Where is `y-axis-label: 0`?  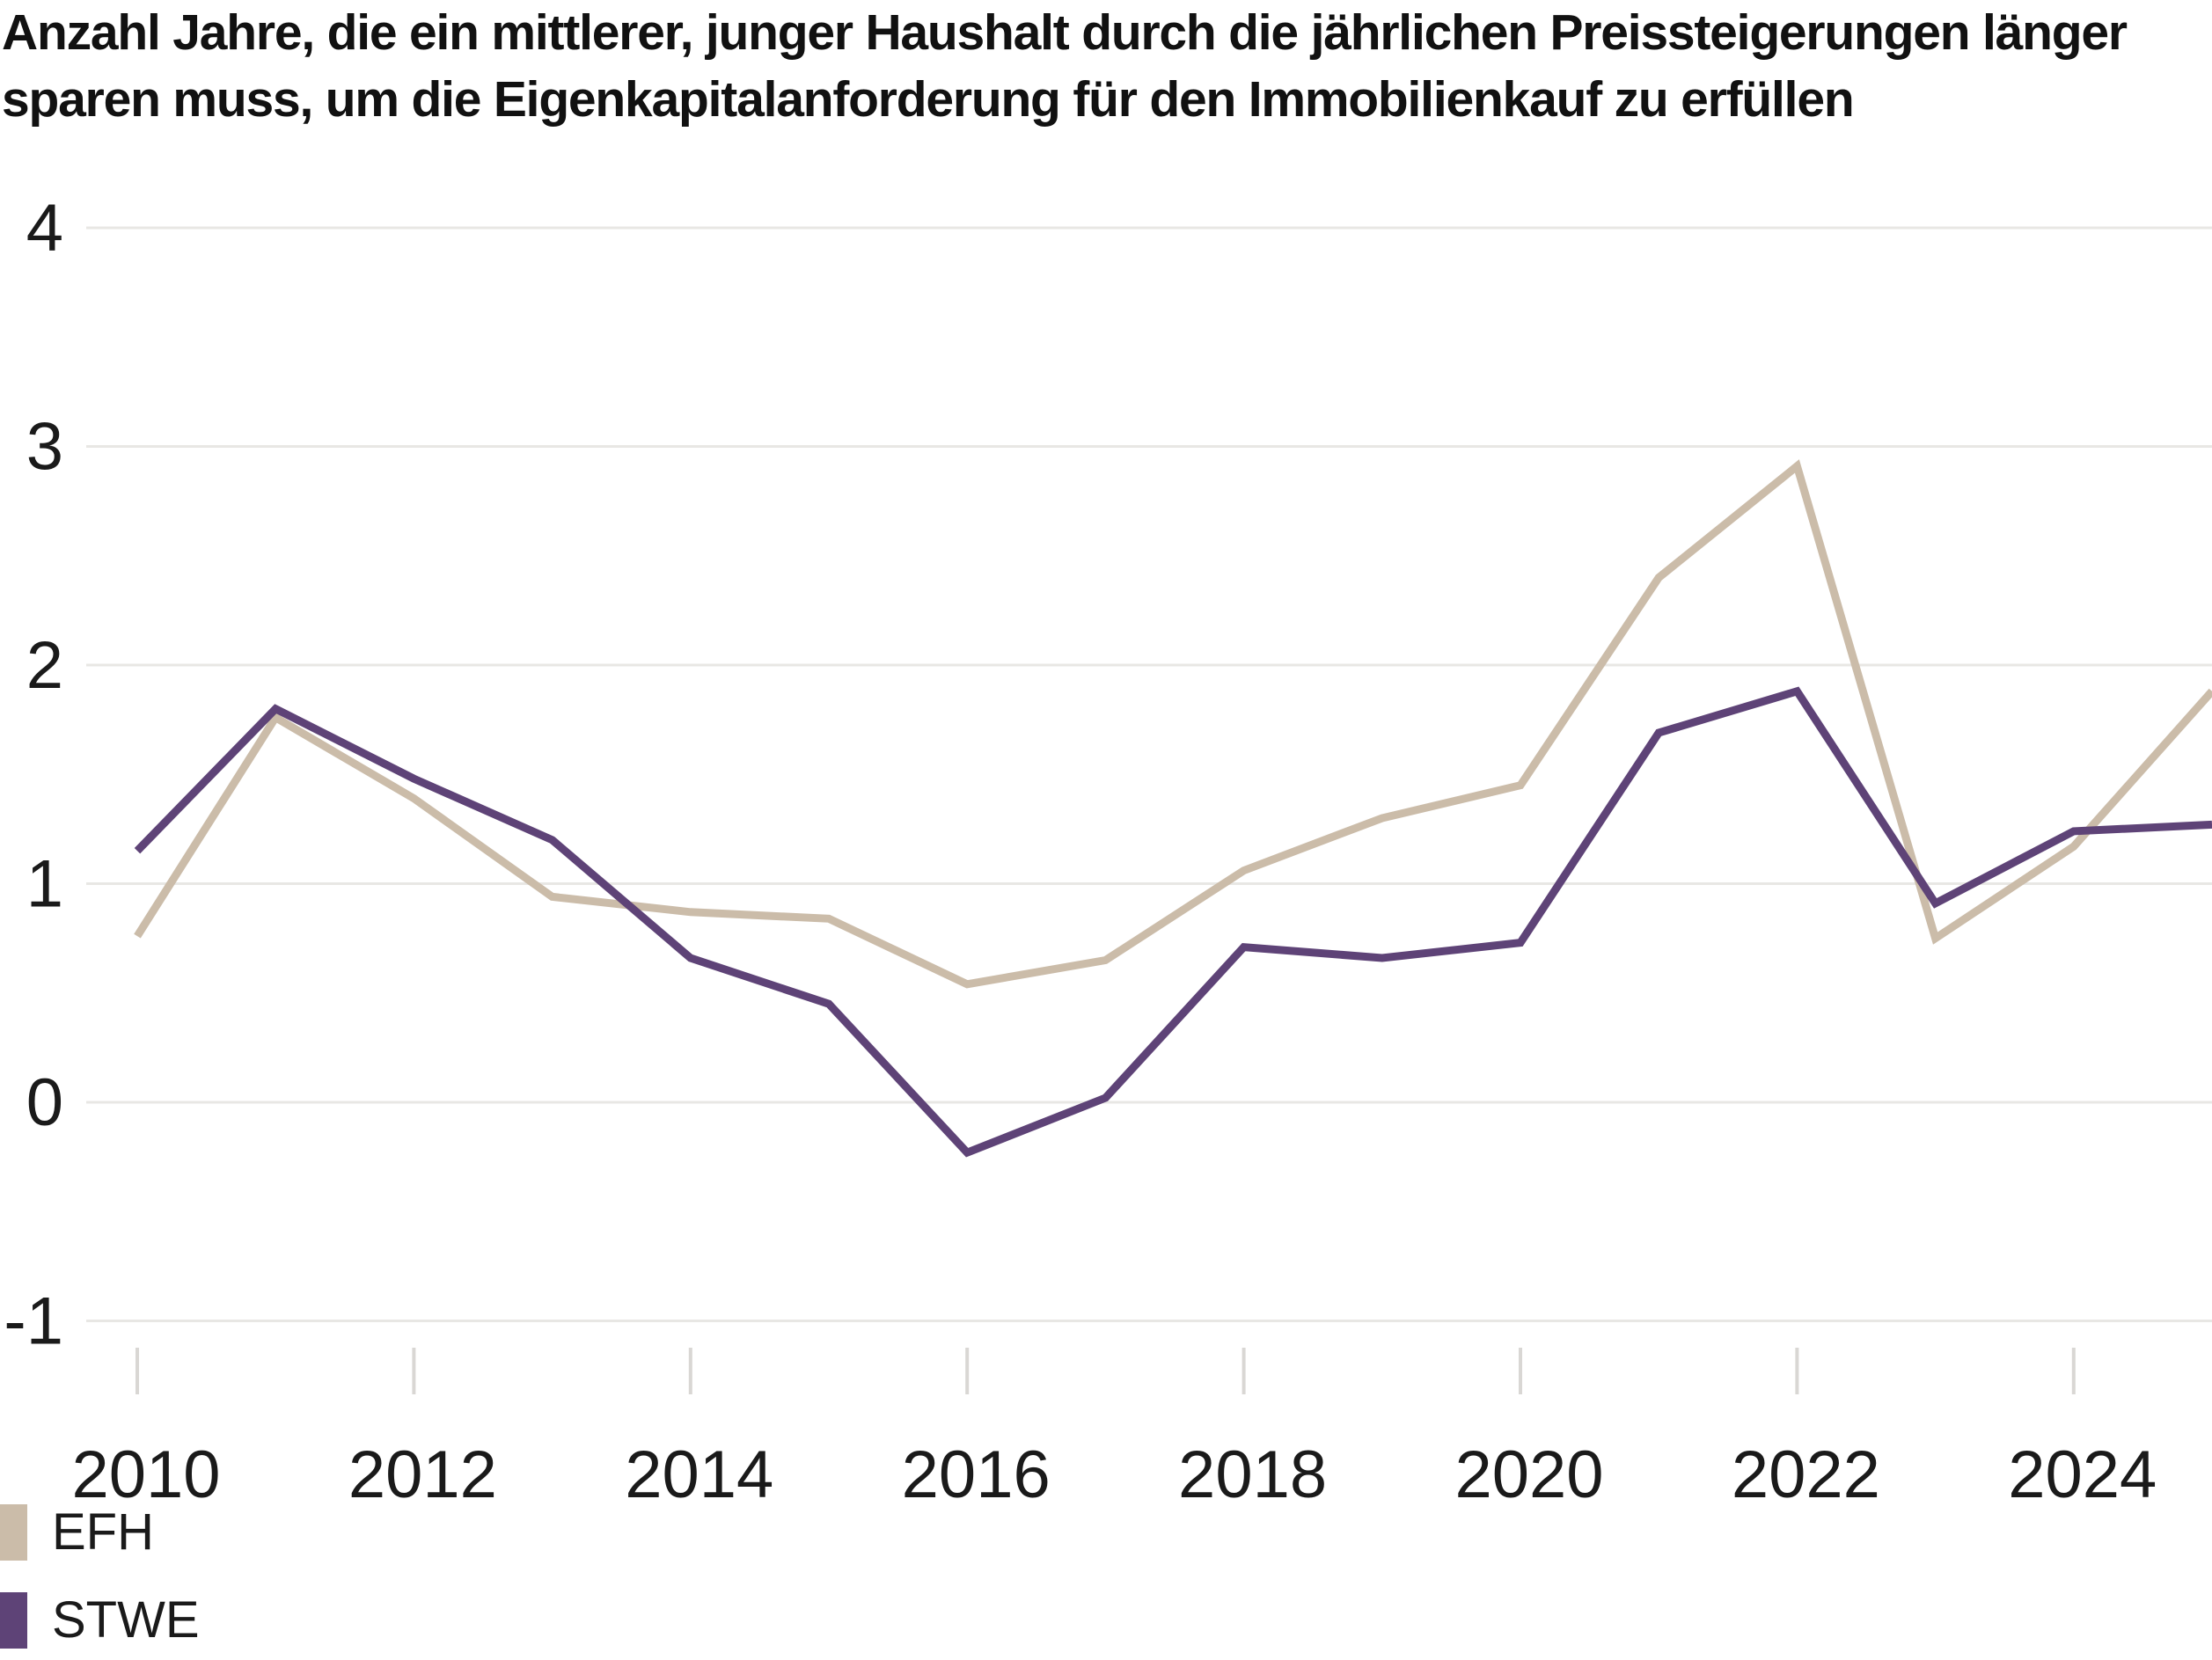
y-axis-label: 0 is located at coordinates (44, 1102).